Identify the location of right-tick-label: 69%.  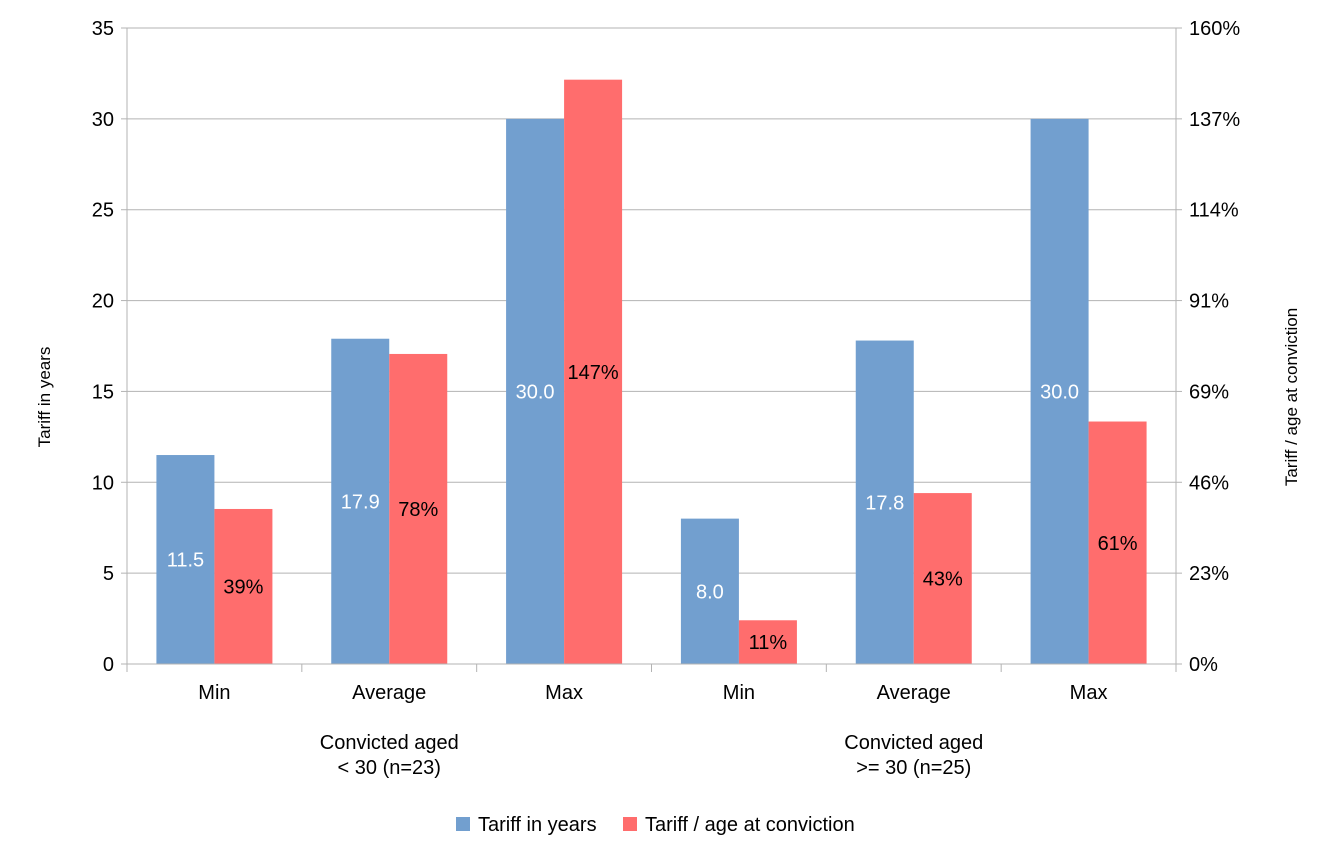
(1209, 392).